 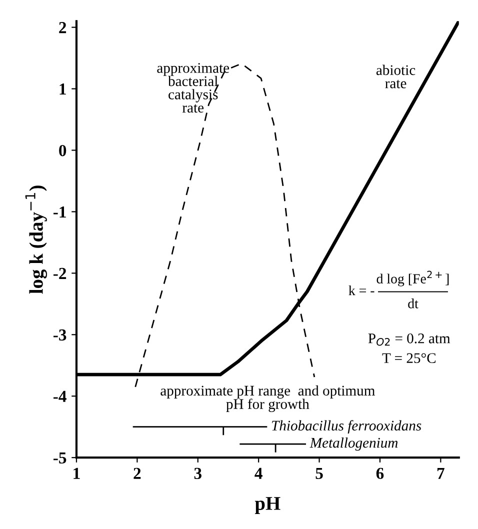 I want to click on x-tick-label: 1, so click(x=77, y=473).